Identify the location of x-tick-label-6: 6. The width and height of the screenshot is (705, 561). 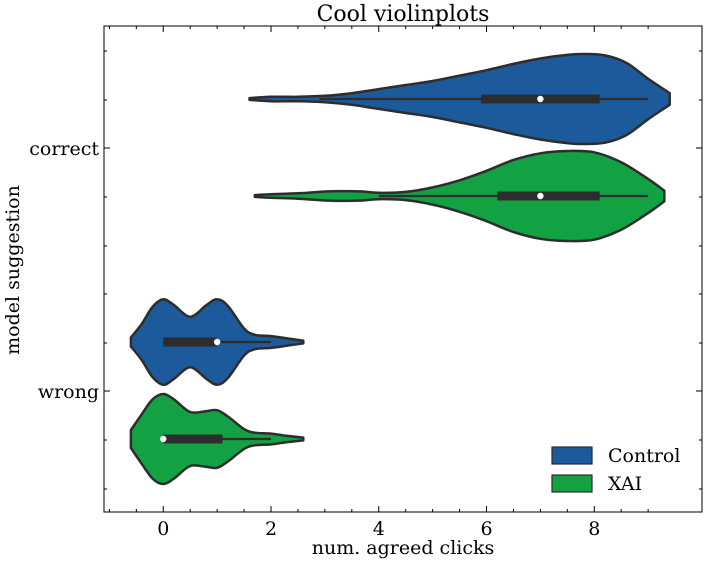
(486, 529).